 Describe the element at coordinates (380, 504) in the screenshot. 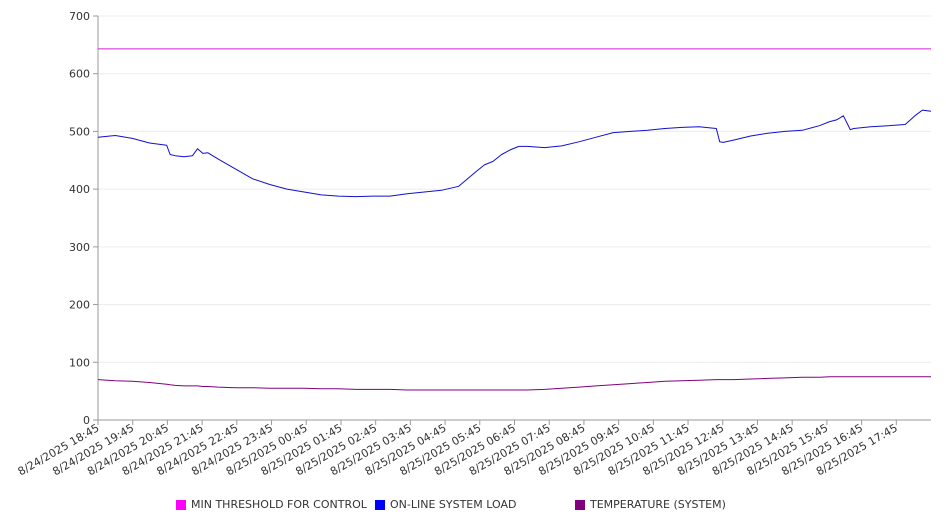

I see `legend-swatch-system-load` at that location.